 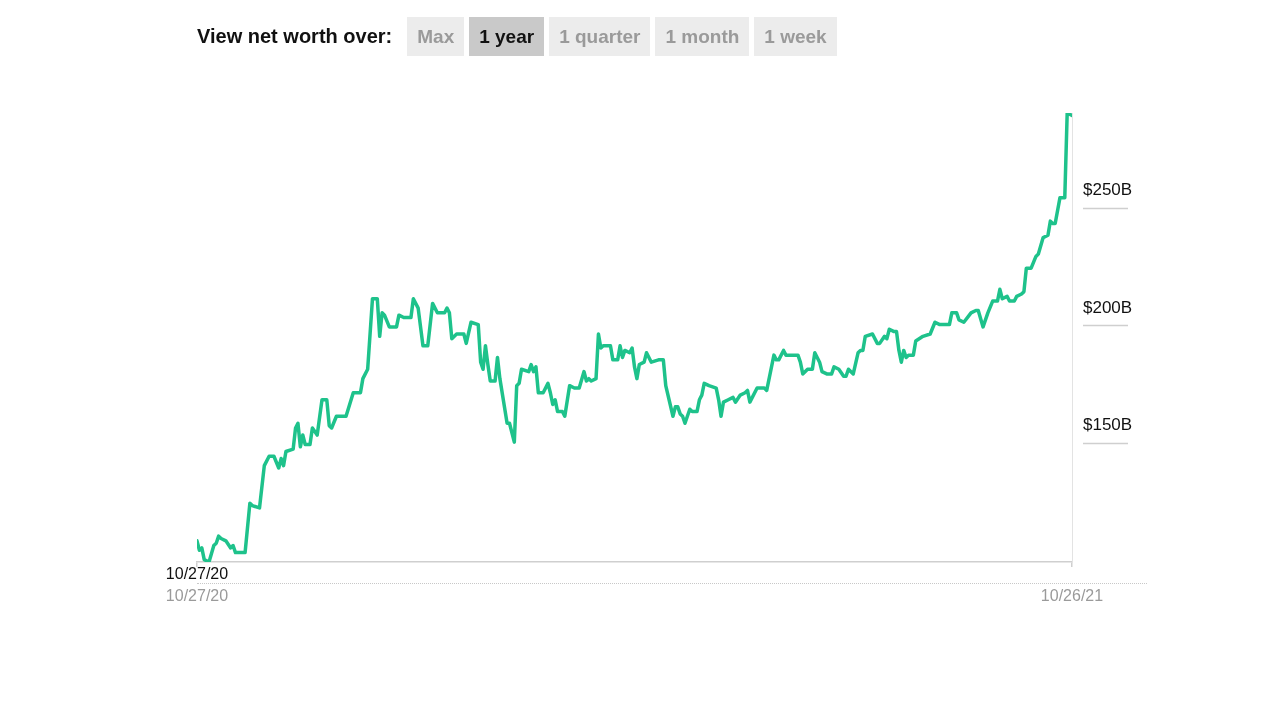 What do you see at coordinates (507, 36) in the screenshot?
I see `period-button: 1 year` at bounding box center [507, 36].